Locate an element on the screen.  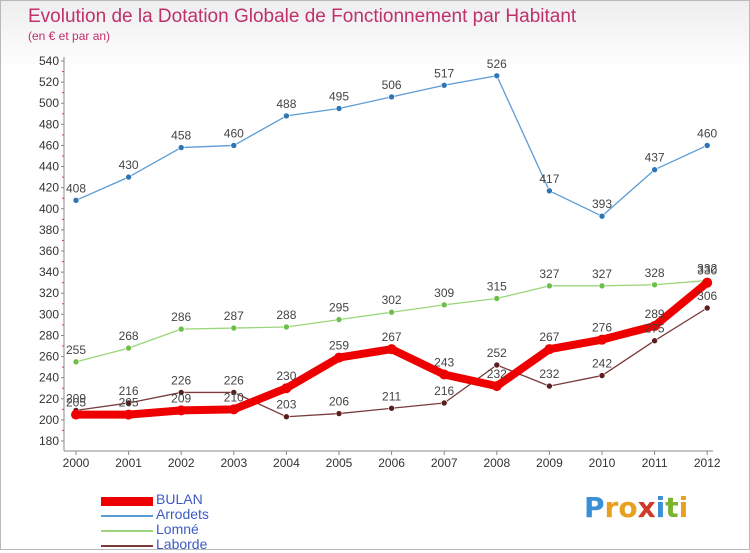
data-label-lomné: 268 is located at coordinates (129, 336).